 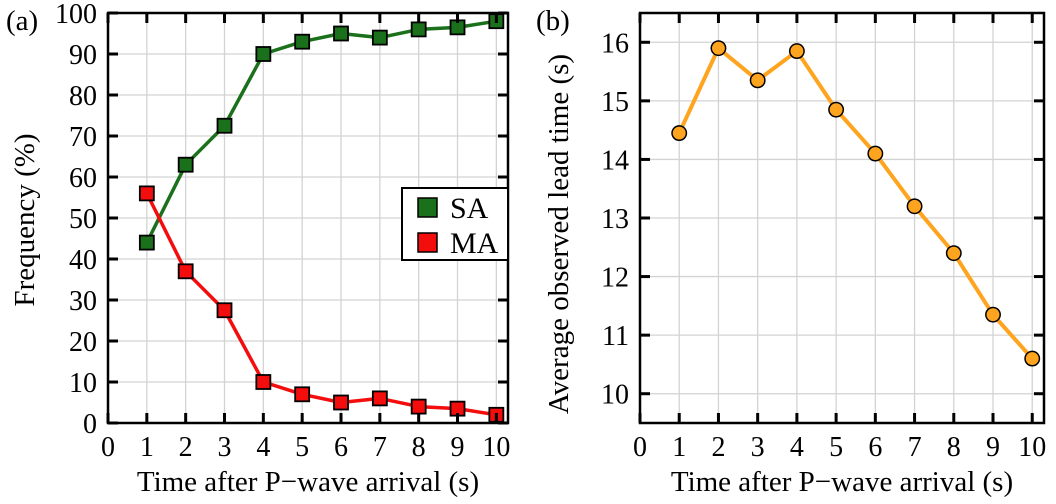 What do you see at coordinates (90, 424) in the screenshot?
I see `y-tick-label: 0` at bounding box center [90, 424].